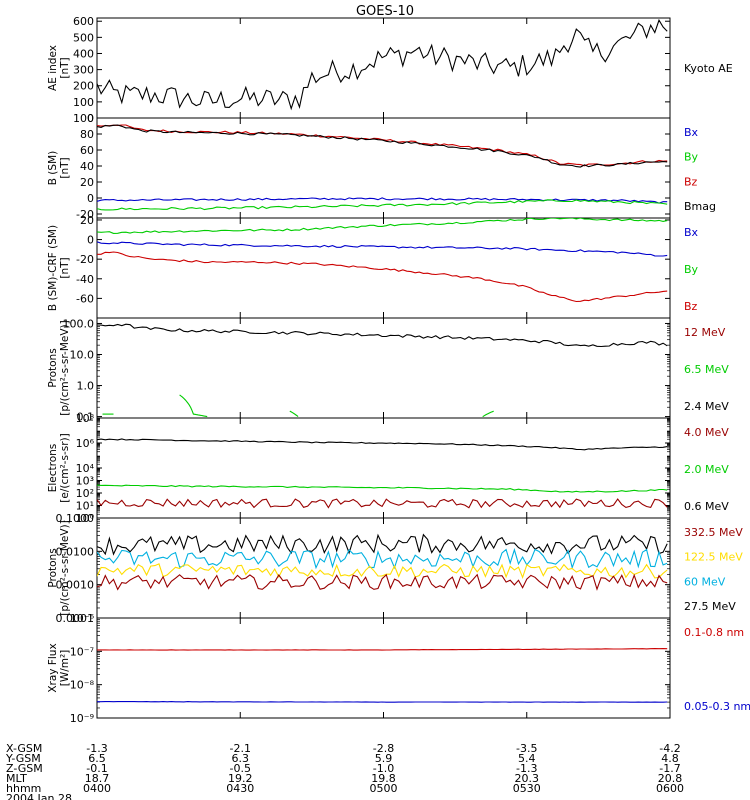 The height and width of the screenshot is (800, 750). I want to click on y-tick-label: 0.0010, so click(75, 585).